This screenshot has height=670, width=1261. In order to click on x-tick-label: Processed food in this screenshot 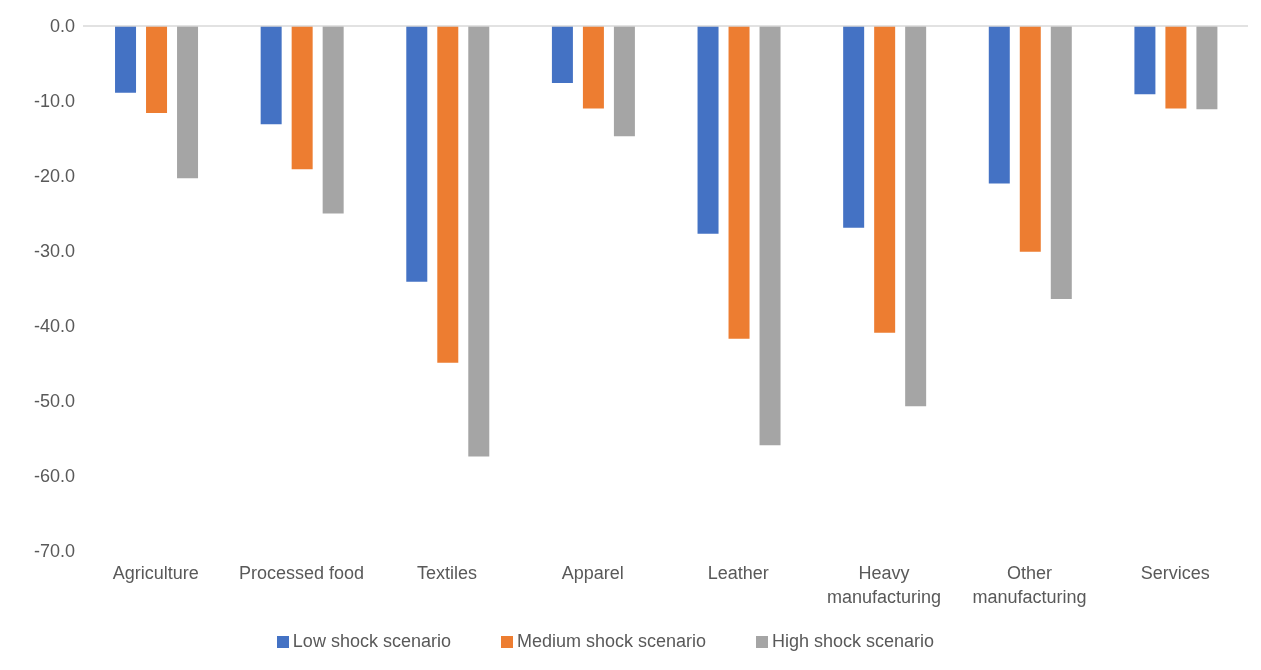, I will do `click(301, 573)`.